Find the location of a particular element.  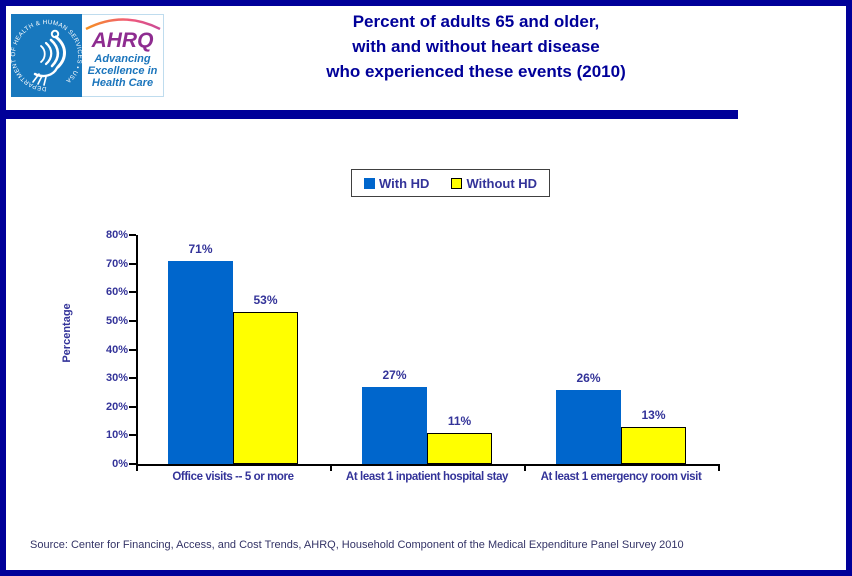

x-category-label: At least 1 emergency room visit is located at coordinates (621, 477).